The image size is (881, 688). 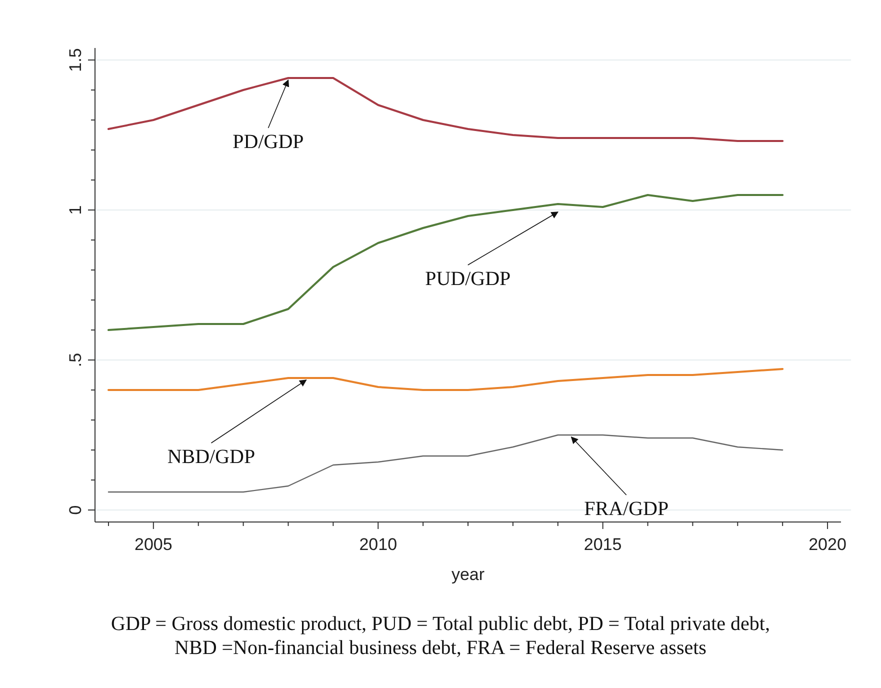 What do you see at coordinates (378, 544) in the screenshot?
I see `x-tick-label: 2010` at bounding box center [378, 544].